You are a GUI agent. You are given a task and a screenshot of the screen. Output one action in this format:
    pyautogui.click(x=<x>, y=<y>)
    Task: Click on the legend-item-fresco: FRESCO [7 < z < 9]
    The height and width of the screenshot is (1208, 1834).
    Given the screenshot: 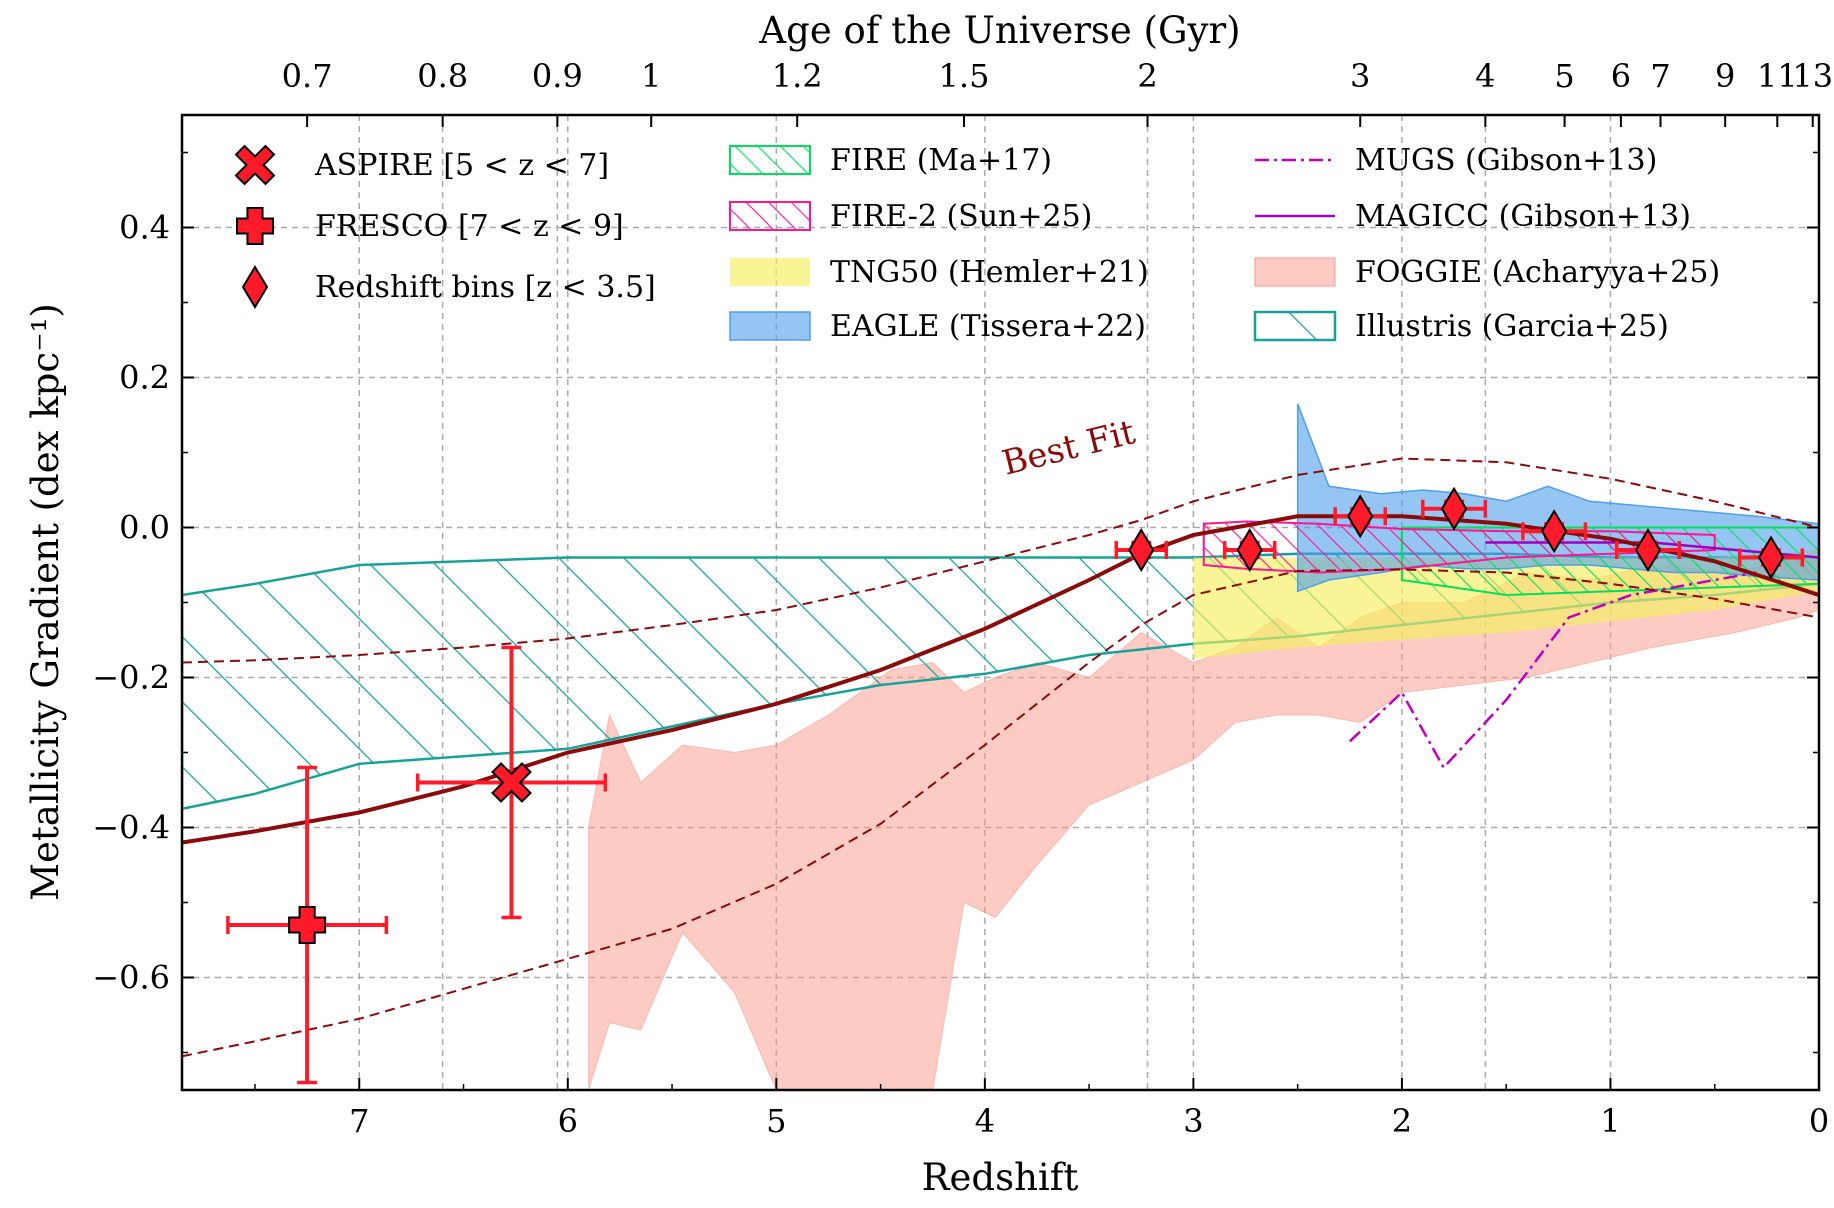 What is the action you would take?
    pyautogui.click(x=430, y=226)
    